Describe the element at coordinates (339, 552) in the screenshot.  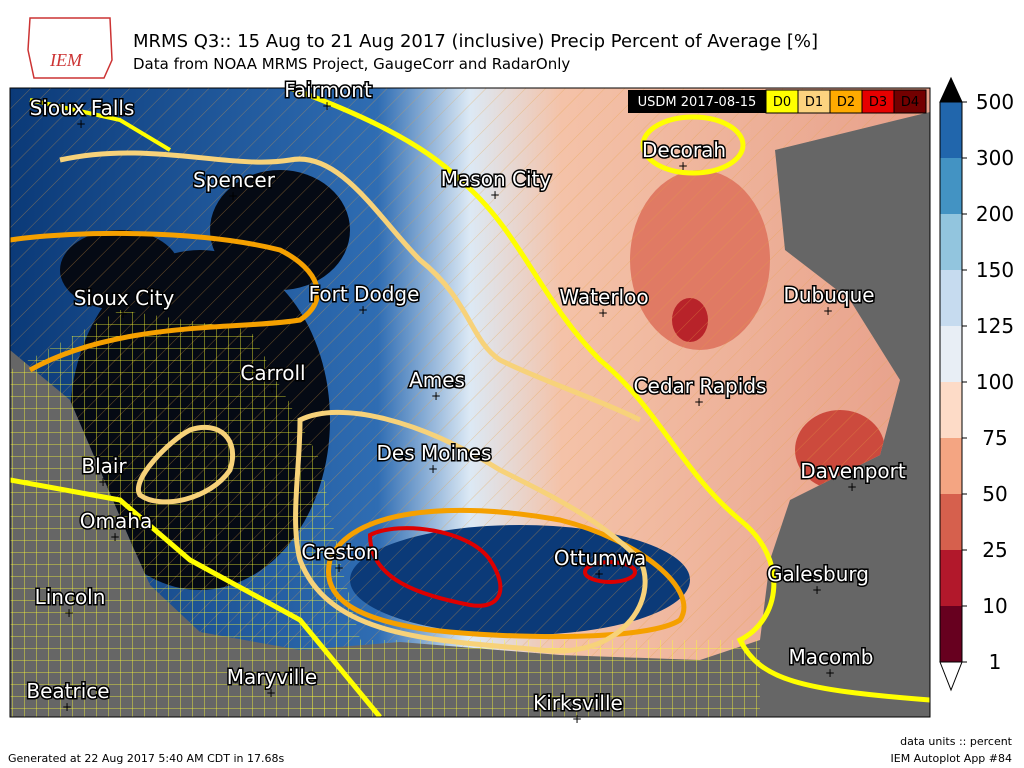
I see `city-label: Creston` at that location.